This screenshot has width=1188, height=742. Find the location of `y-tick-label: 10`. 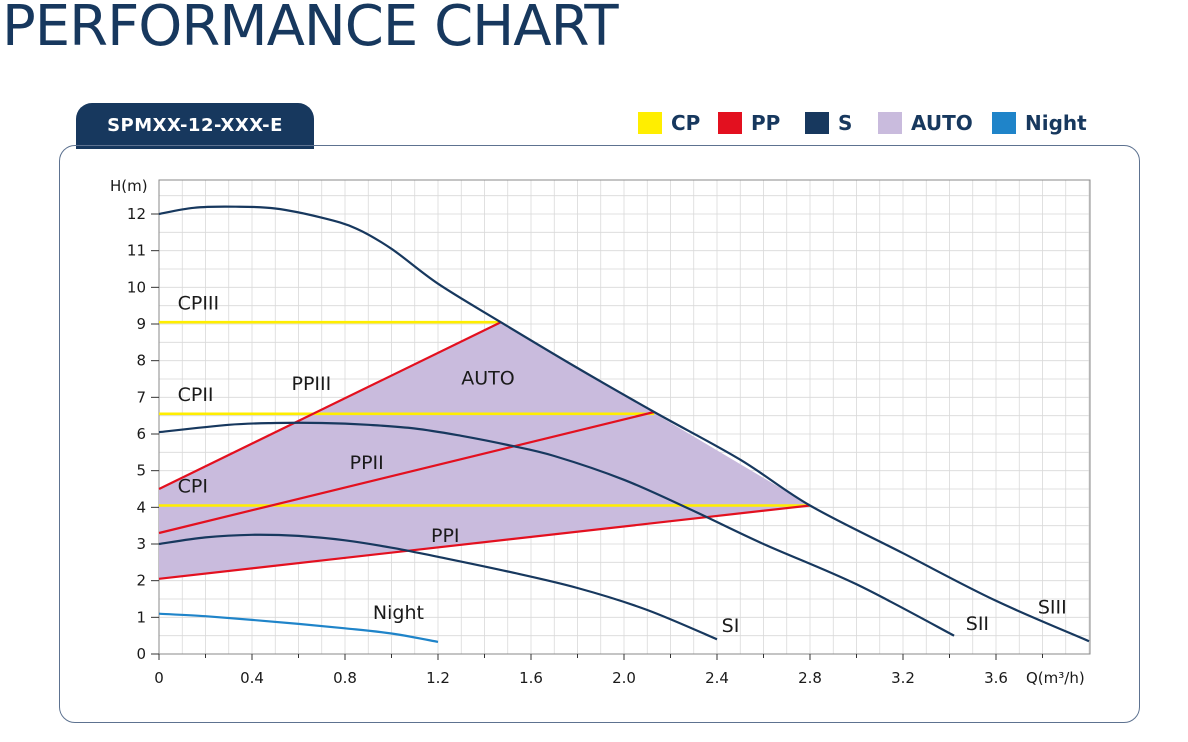

y-tick-label: 10 is located at coordinates (136, 287).